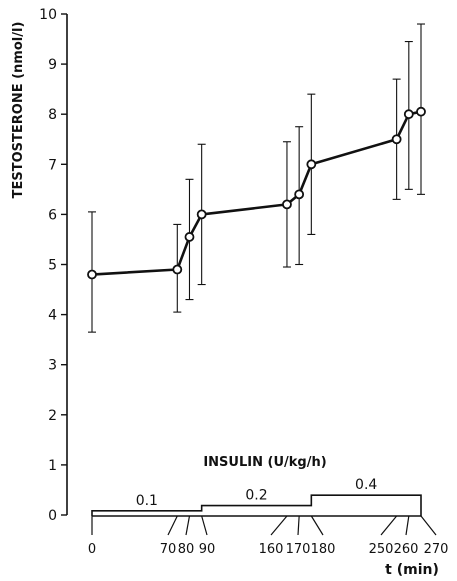 The width and height of the screenshot is (457, 581). I want to click on x-tick-label-170: 170, so click(298, 549).